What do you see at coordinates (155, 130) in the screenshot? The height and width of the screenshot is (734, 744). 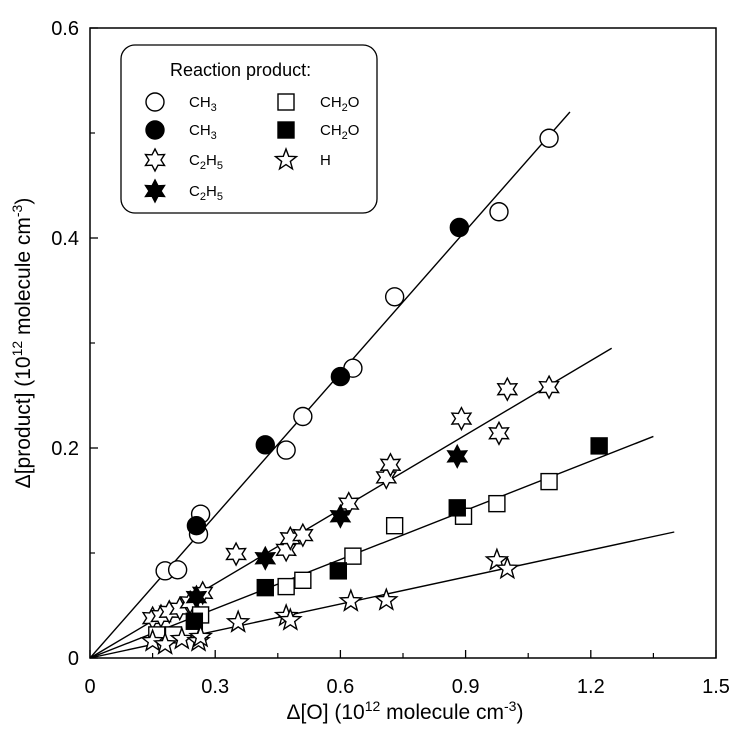 I see `legend-marker-circle-filled` at bounding box center [155, 130].